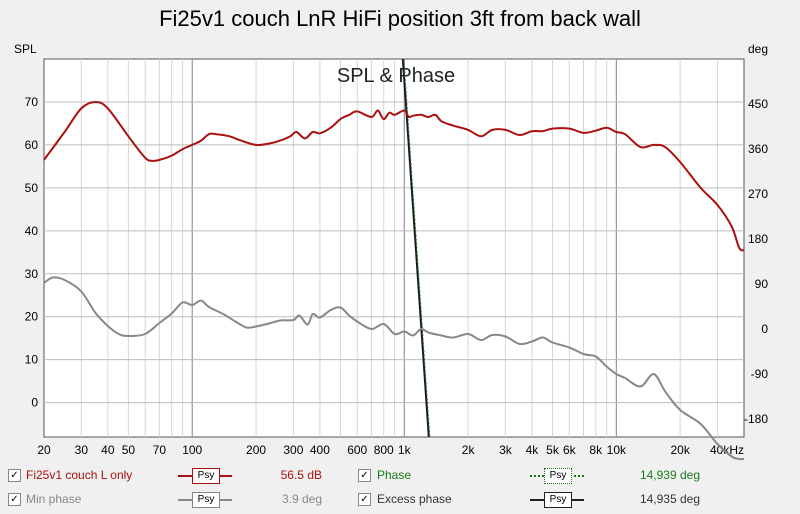 Image resolution: width=800 pixels, height=514 pixels. What do you see at coordinates (14, 475) in the screenshot?
I see `checkbox-spl: ✓` at bounding box center [14, 475].